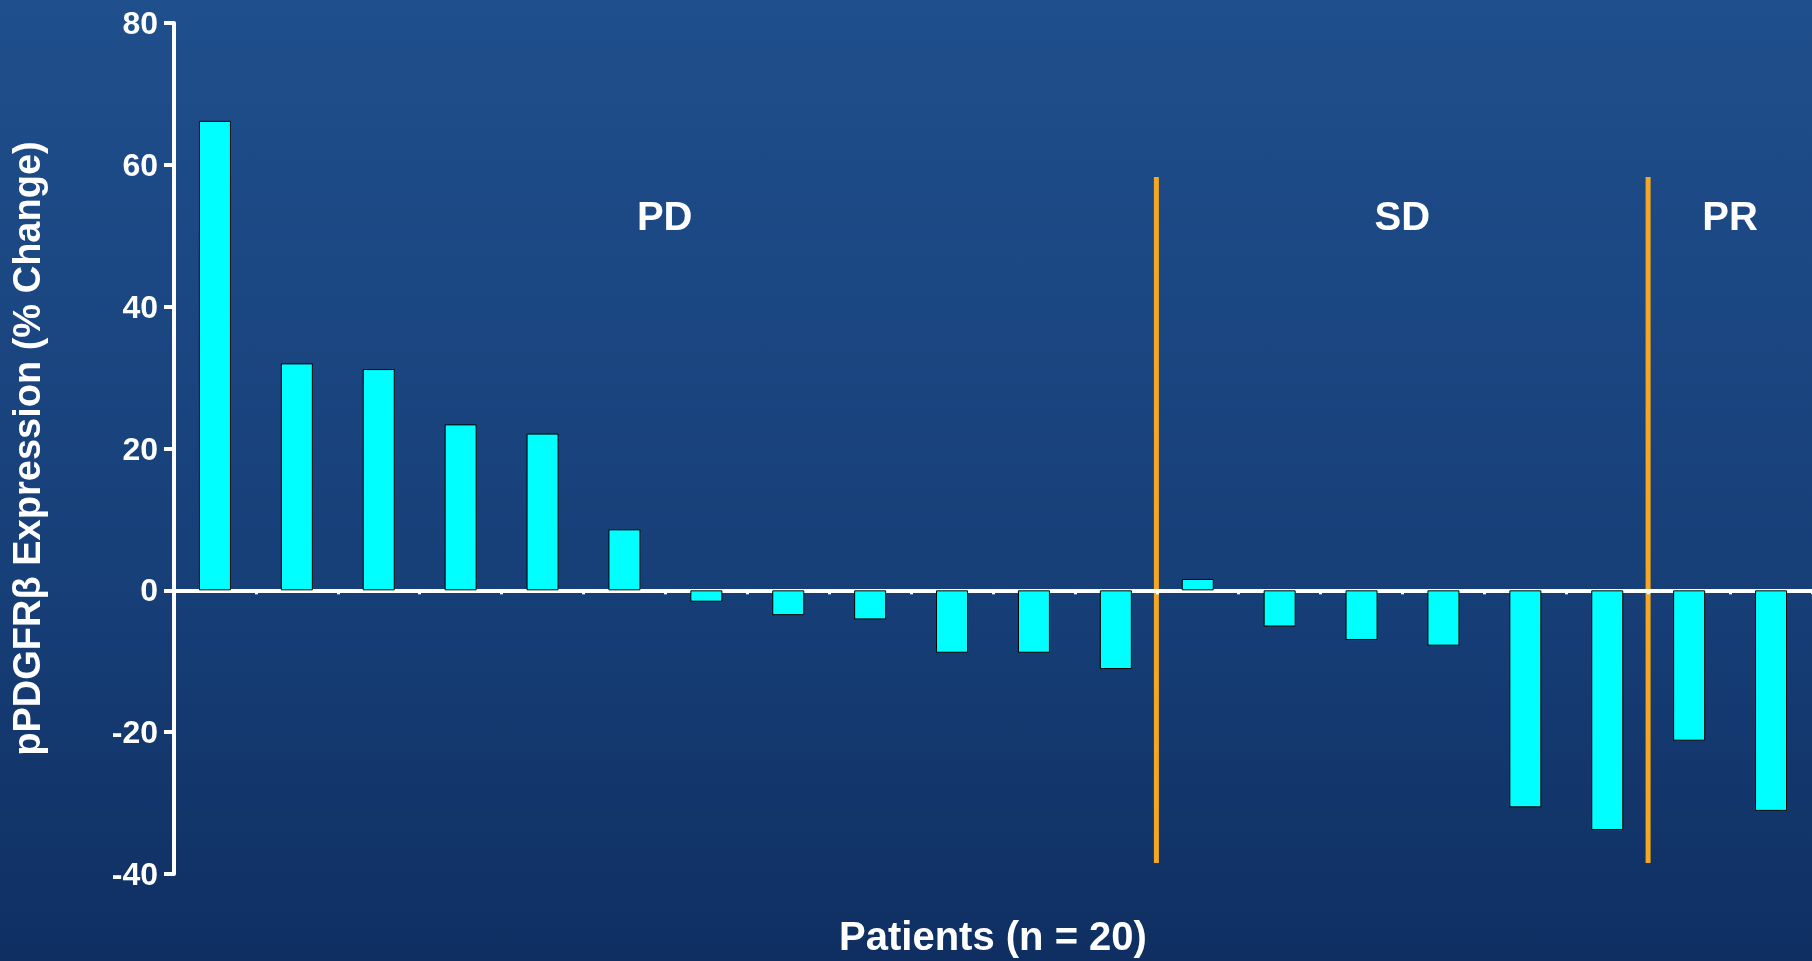 Image resolution: width=1812 pixels, height=961 pixels. What do you see at coordinates (134, 874) in the screenshot?
I see `y-tick-label: -40` at bounding box center [134, 874].